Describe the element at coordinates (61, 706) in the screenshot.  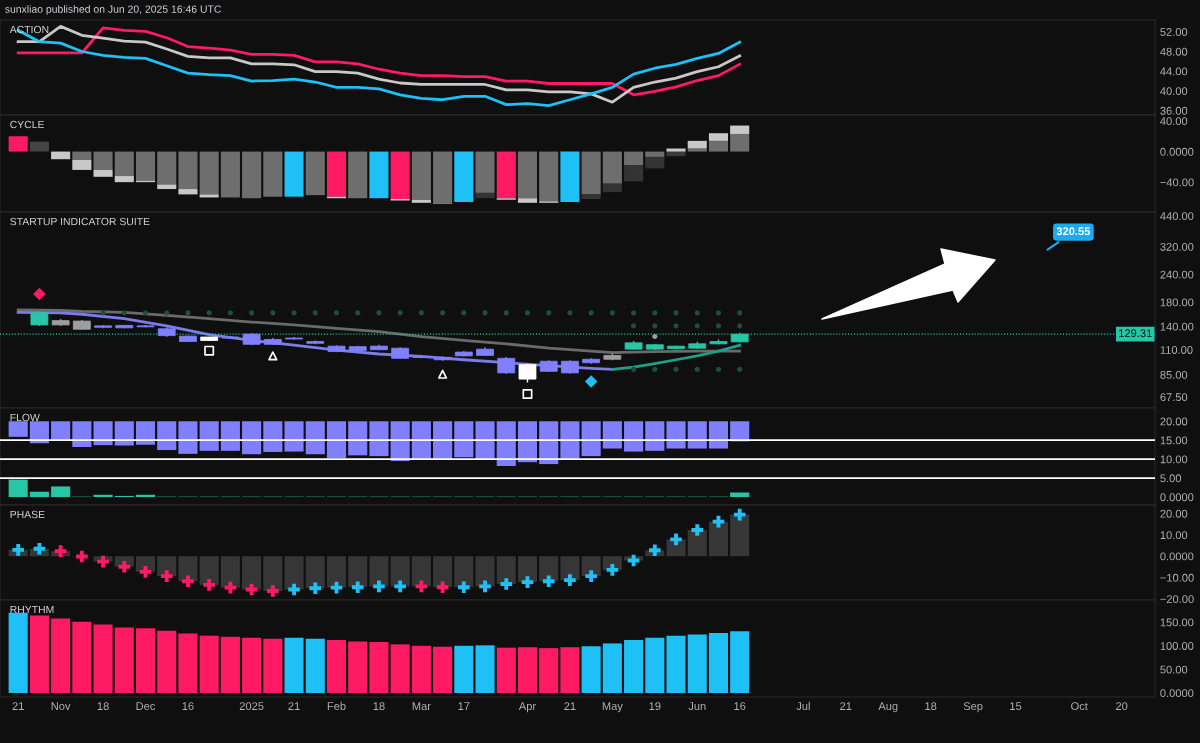
I see `x-tick-label: Nov` at that location.